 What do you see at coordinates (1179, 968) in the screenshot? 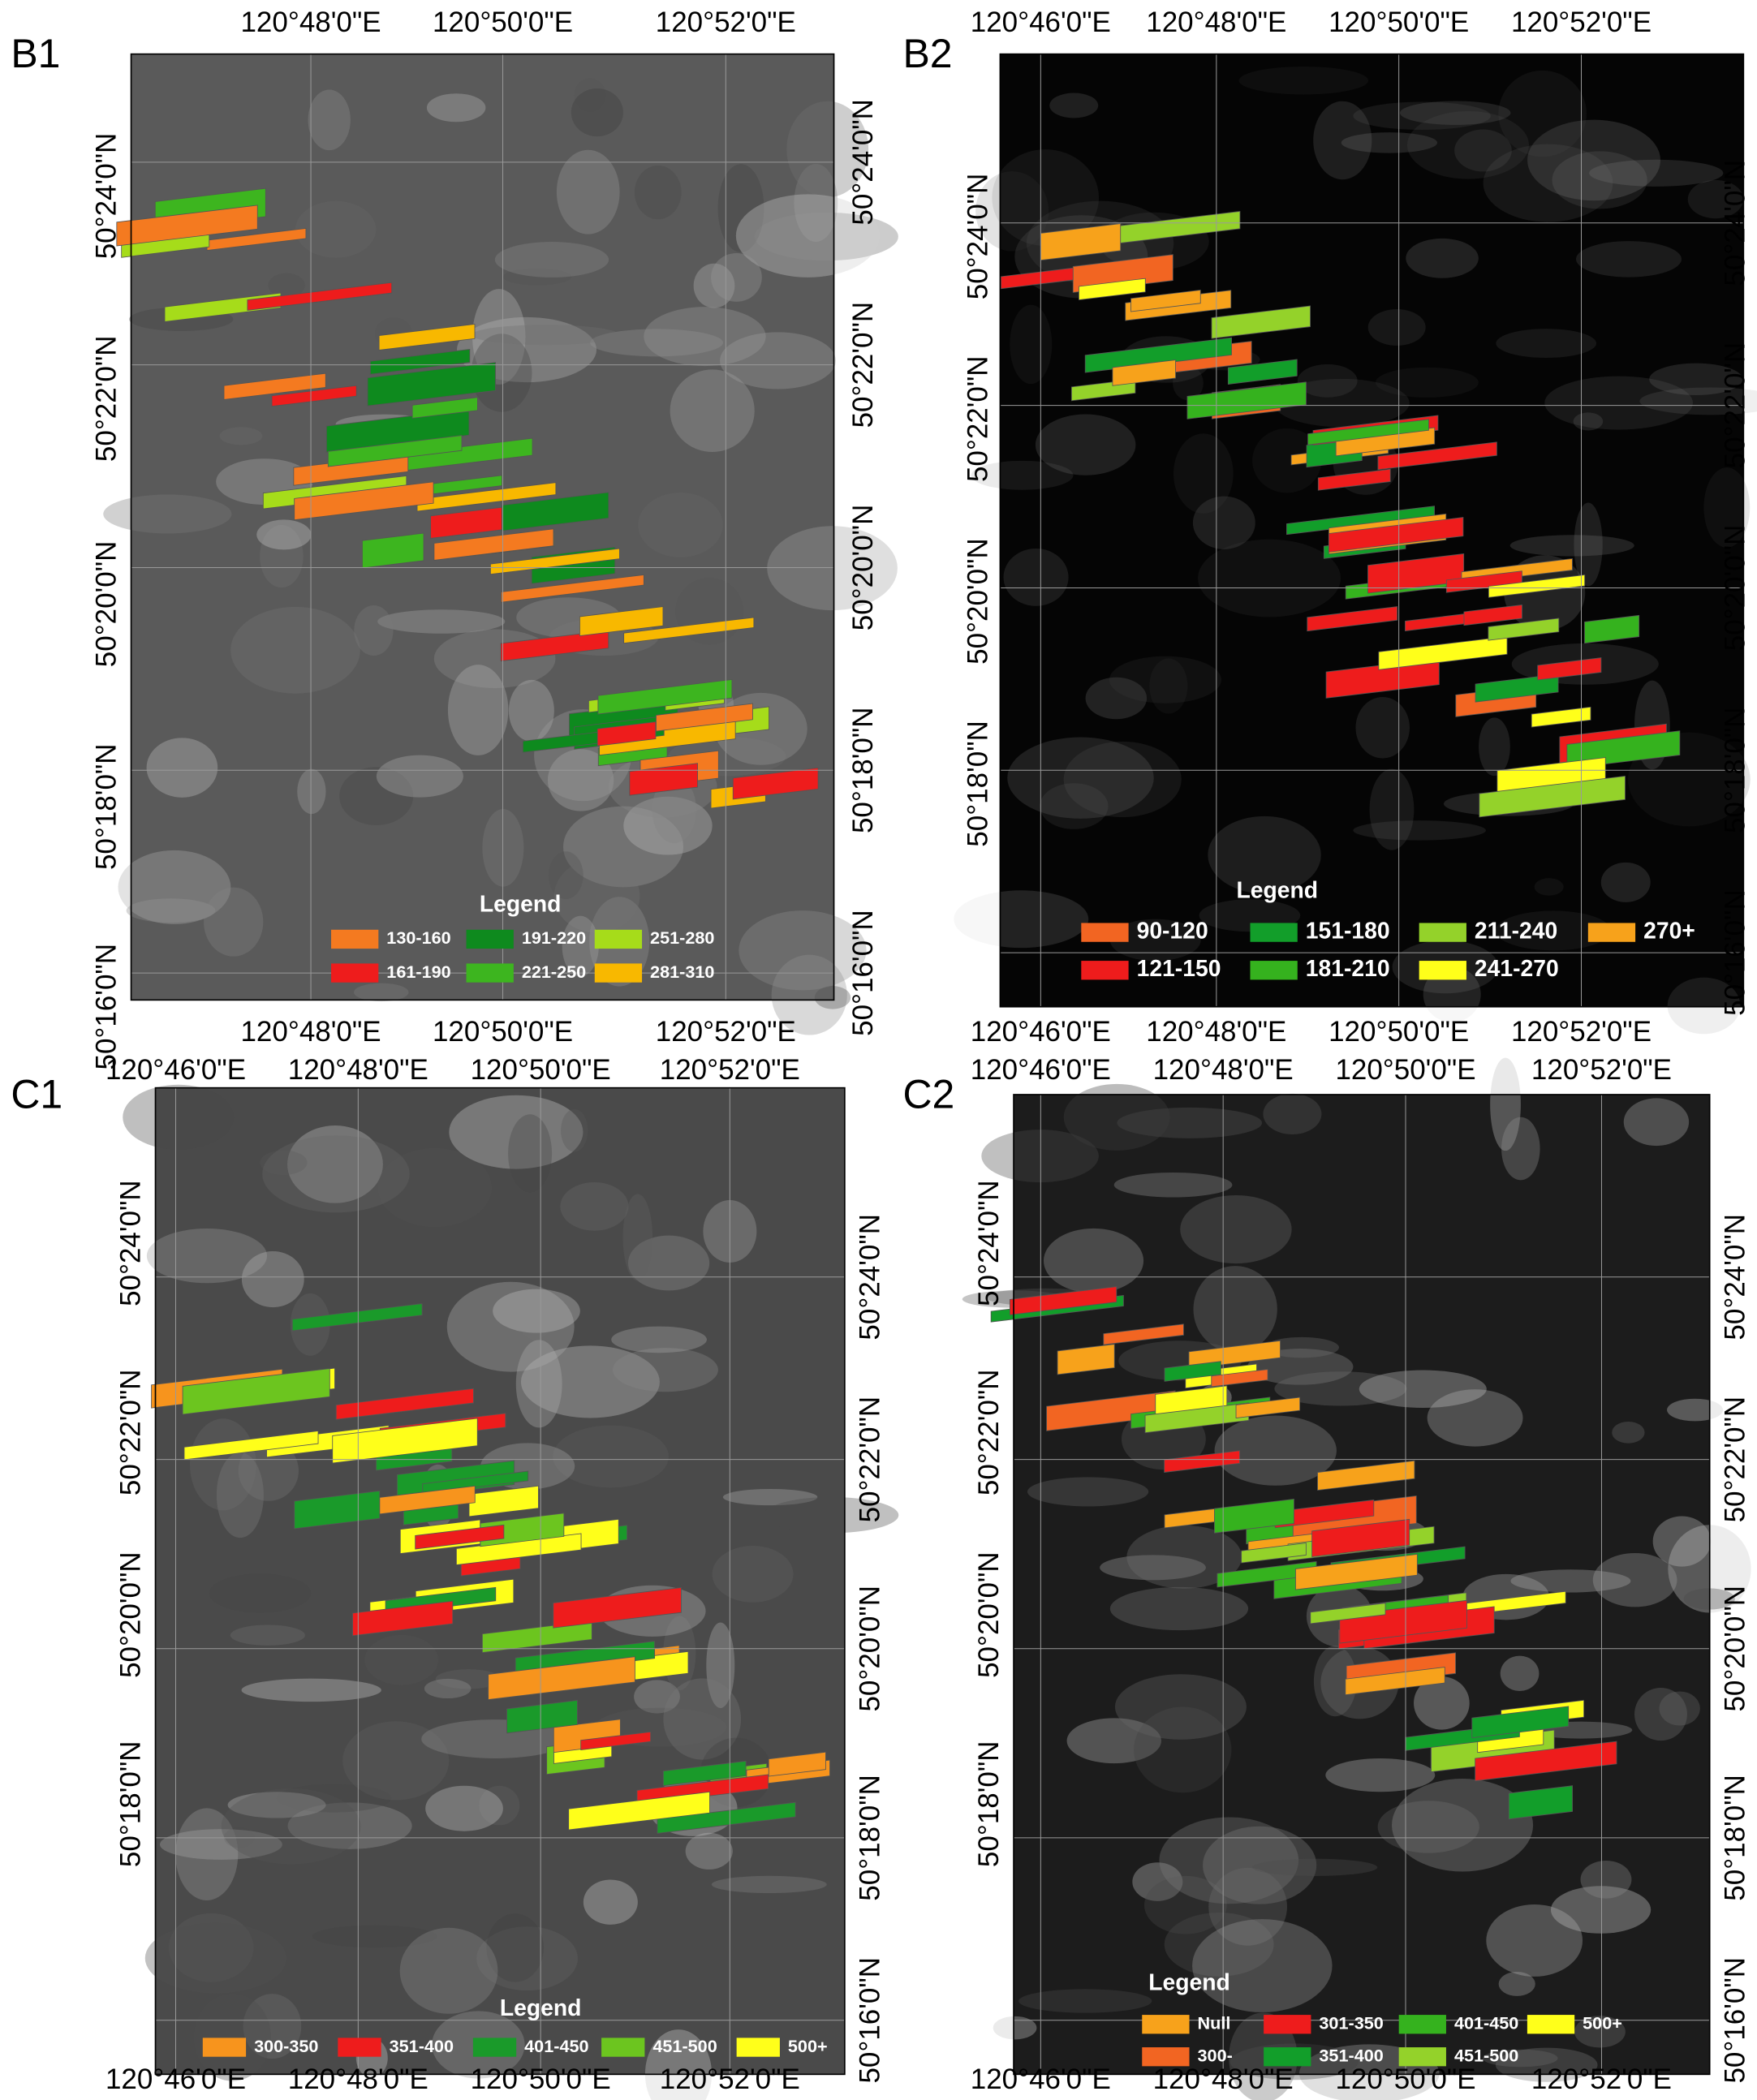
I see `legend-label: 121-150` at bounding box center [1179, 968].